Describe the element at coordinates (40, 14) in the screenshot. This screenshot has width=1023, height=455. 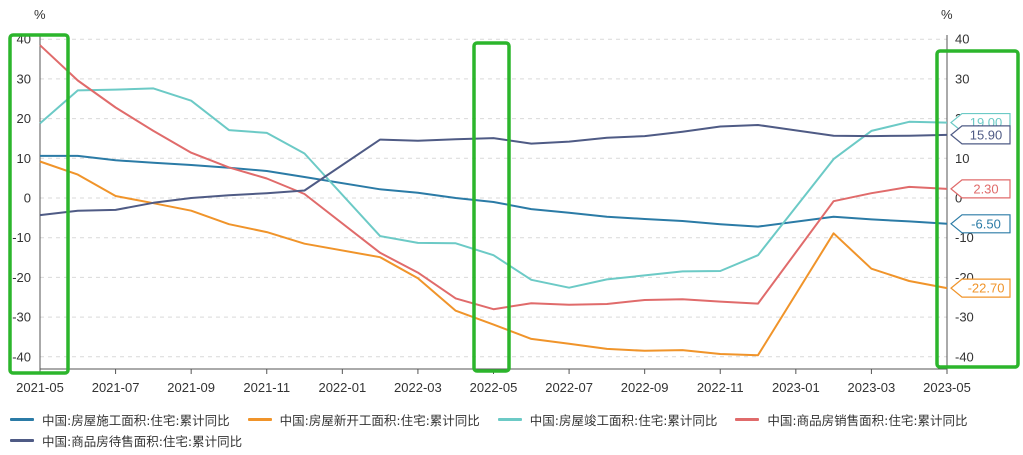
I see `left-axis-unit: %` at that location.